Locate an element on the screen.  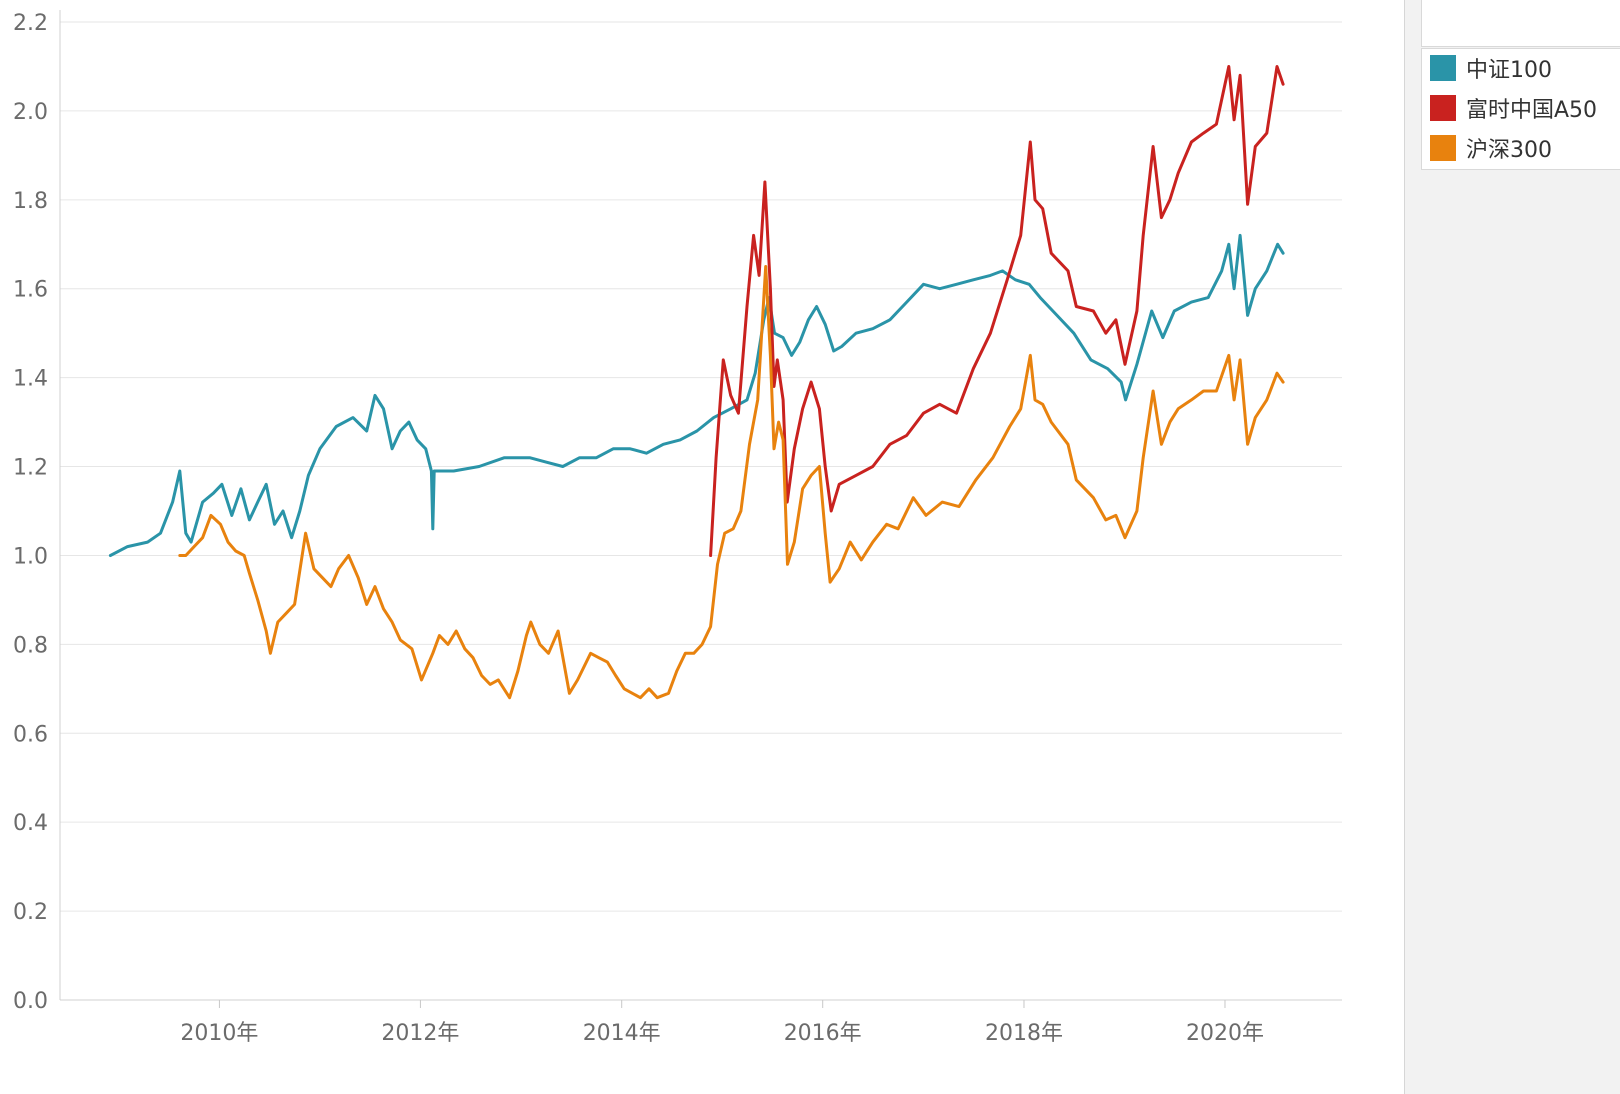
legend-header is located at coordinates (1520, 23).